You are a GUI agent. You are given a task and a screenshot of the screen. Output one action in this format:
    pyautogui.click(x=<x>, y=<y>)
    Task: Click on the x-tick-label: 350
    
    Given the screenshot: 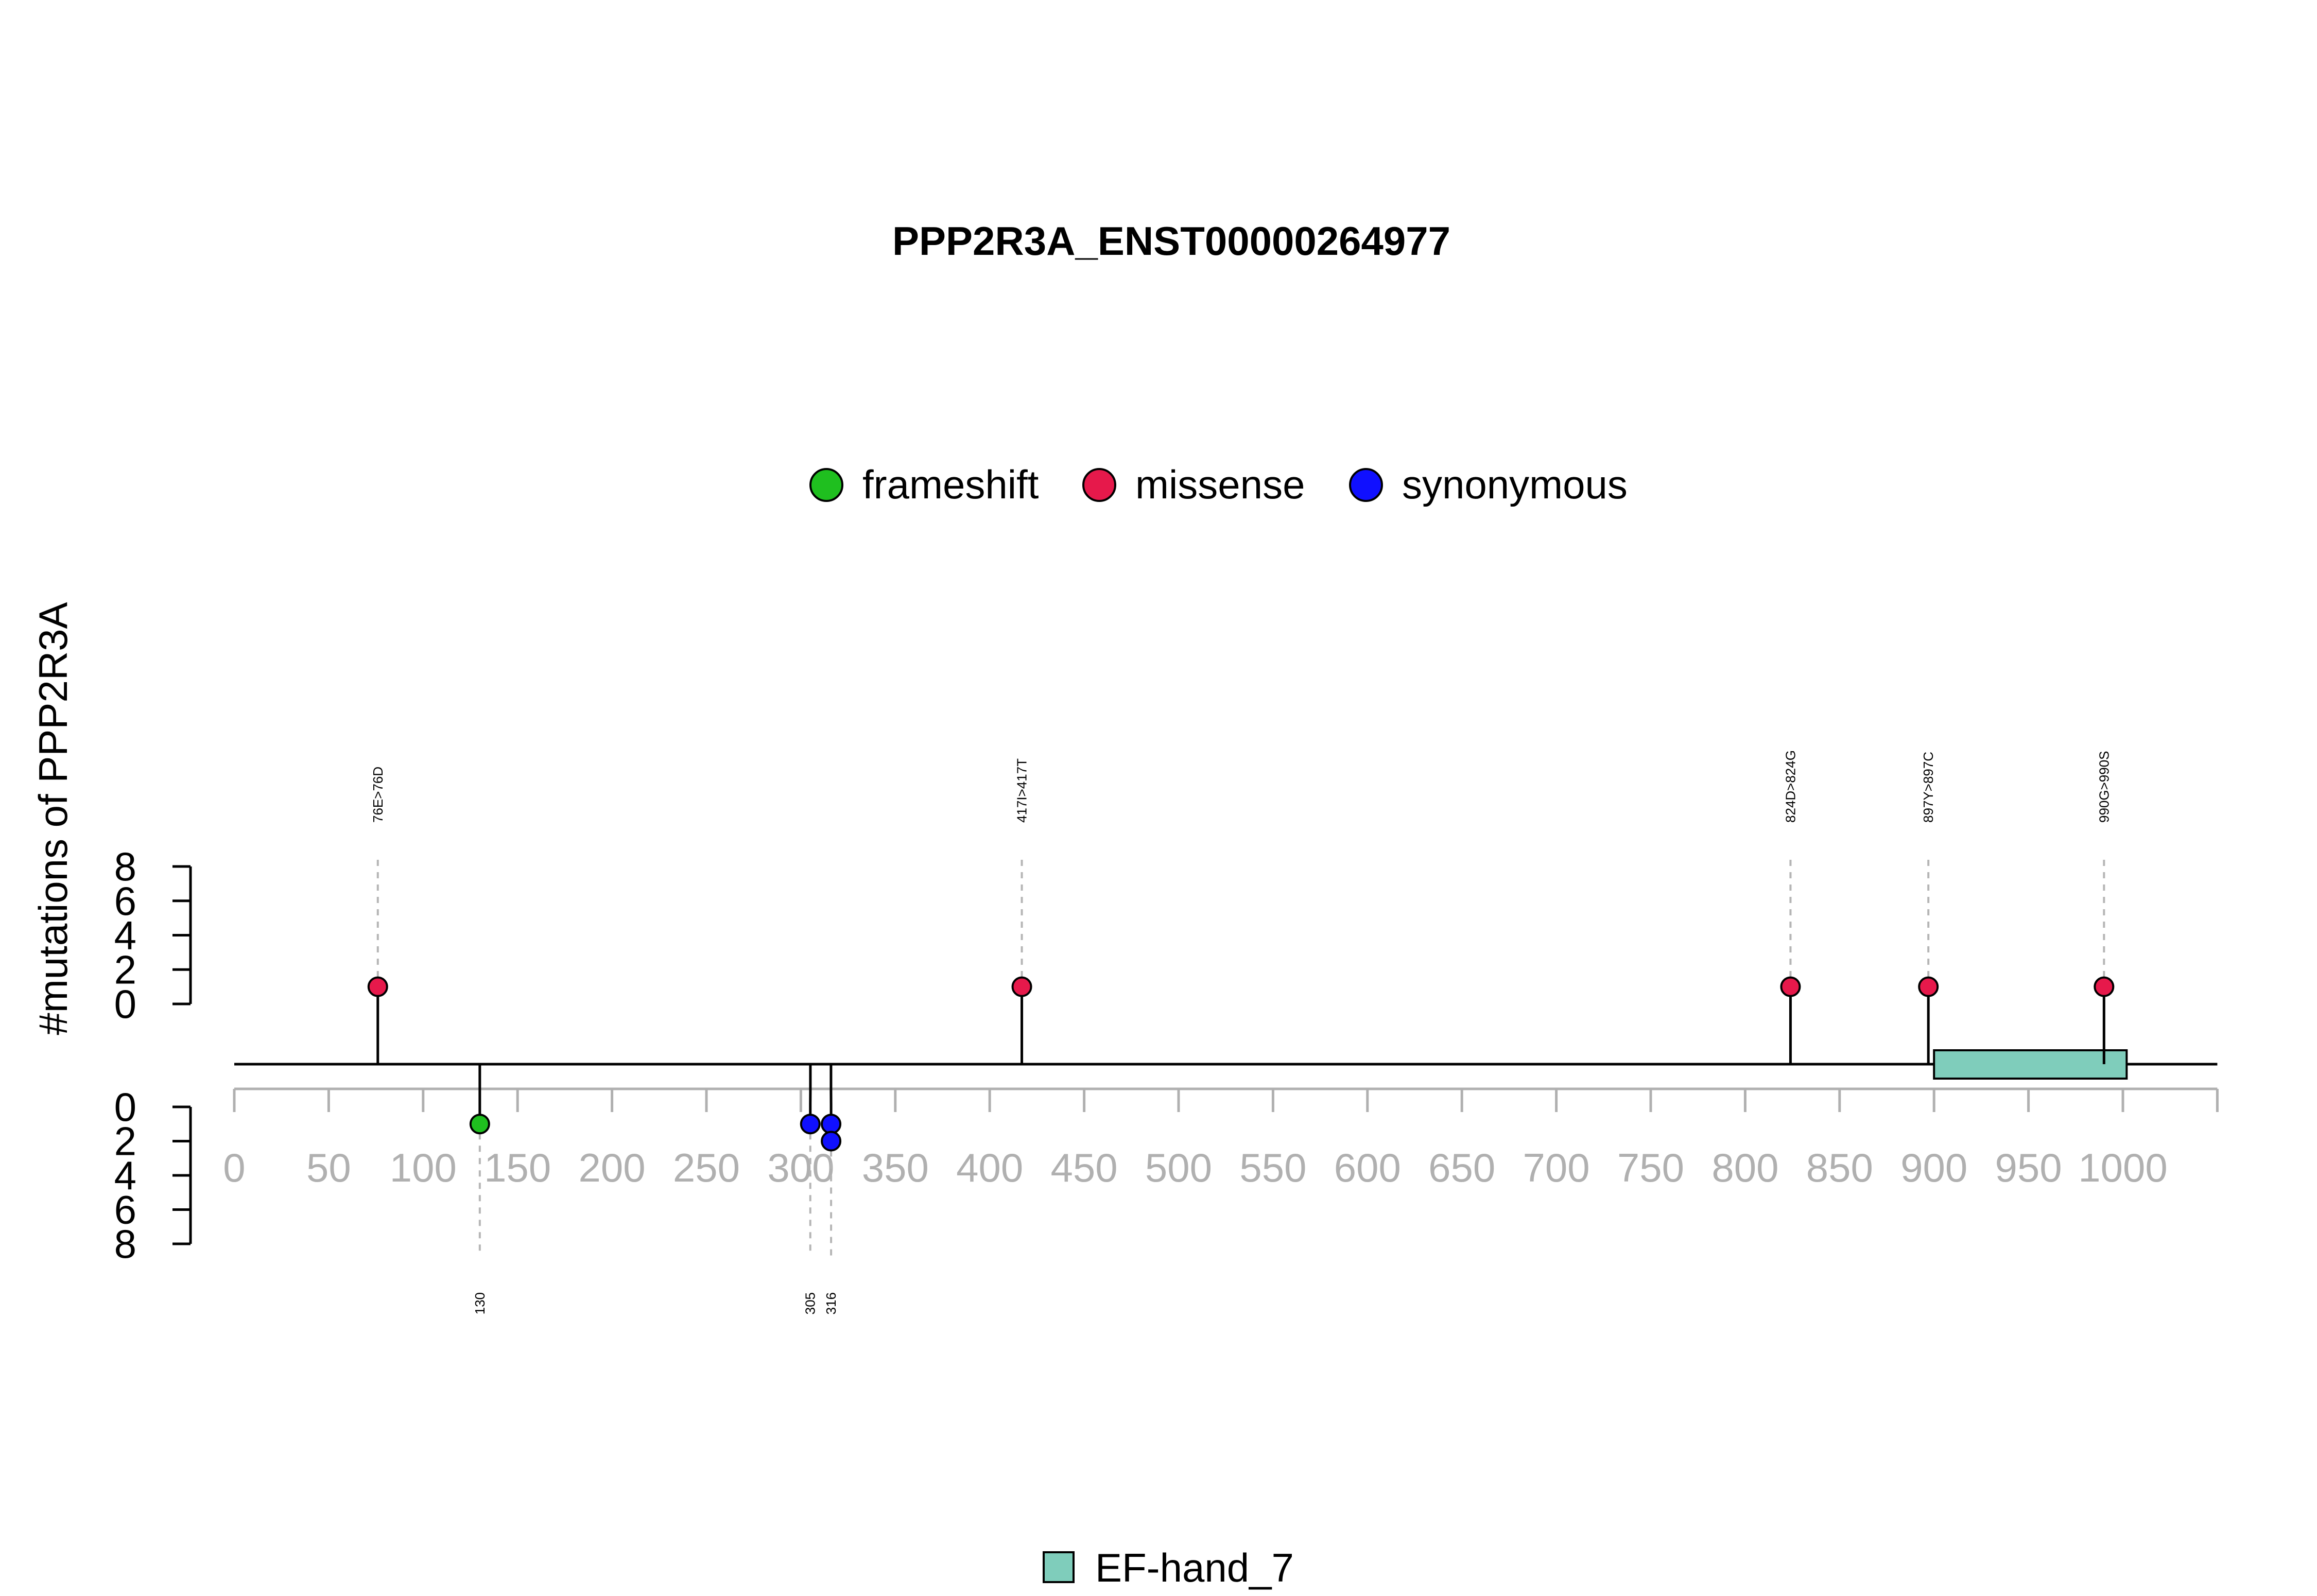 What is the action you would take?
    pyautogui.click(x=895, y=1167)
    